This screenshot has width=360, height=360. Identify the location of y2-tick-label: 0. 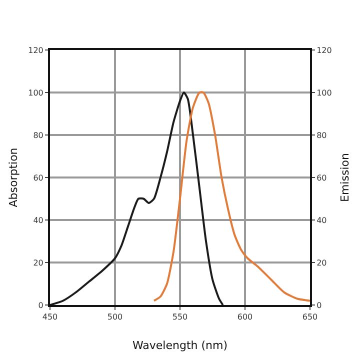
(319, 305).